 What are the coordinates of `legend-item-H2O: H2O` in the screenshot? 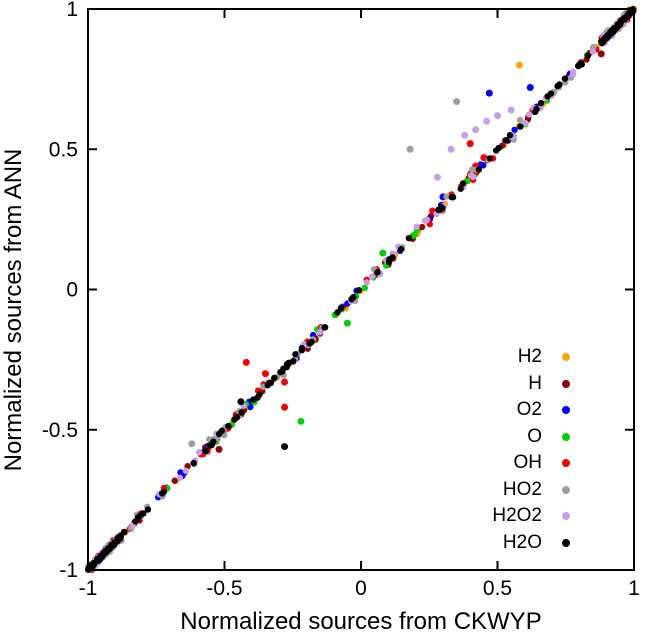 It's located at (500, 543).